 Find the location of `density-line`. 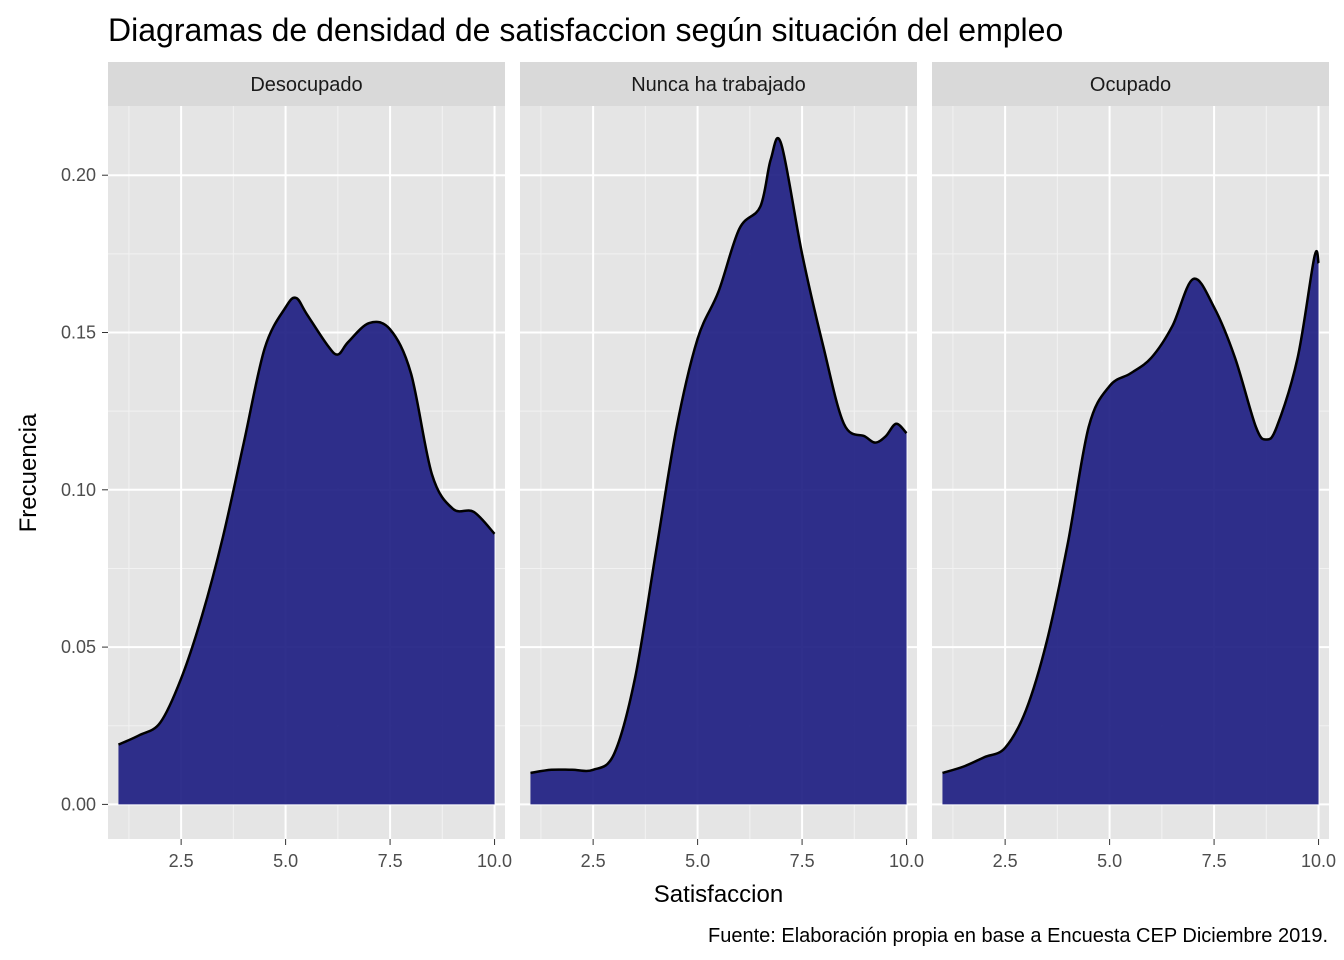

density-line is located at coordinates (306, 521).